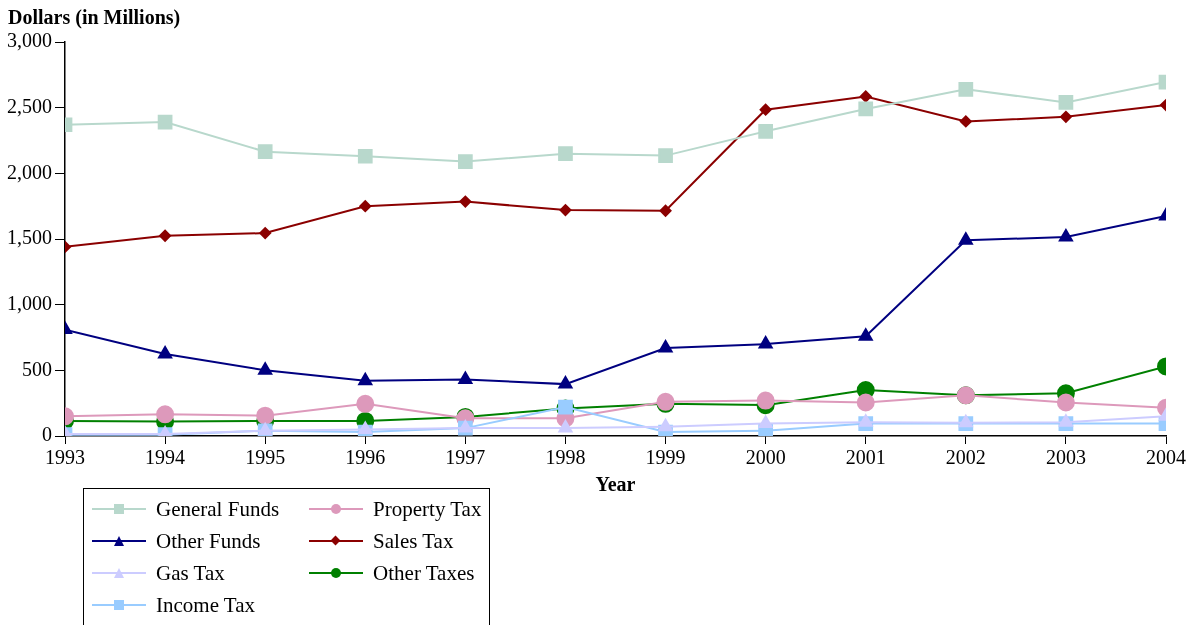 The height and width of the screenshot is (625, 1198). What do you see at coordinates (1065, 457) in the screenshot?
I see `x-tick-label: 2003` at bounding box center [1065, 457].